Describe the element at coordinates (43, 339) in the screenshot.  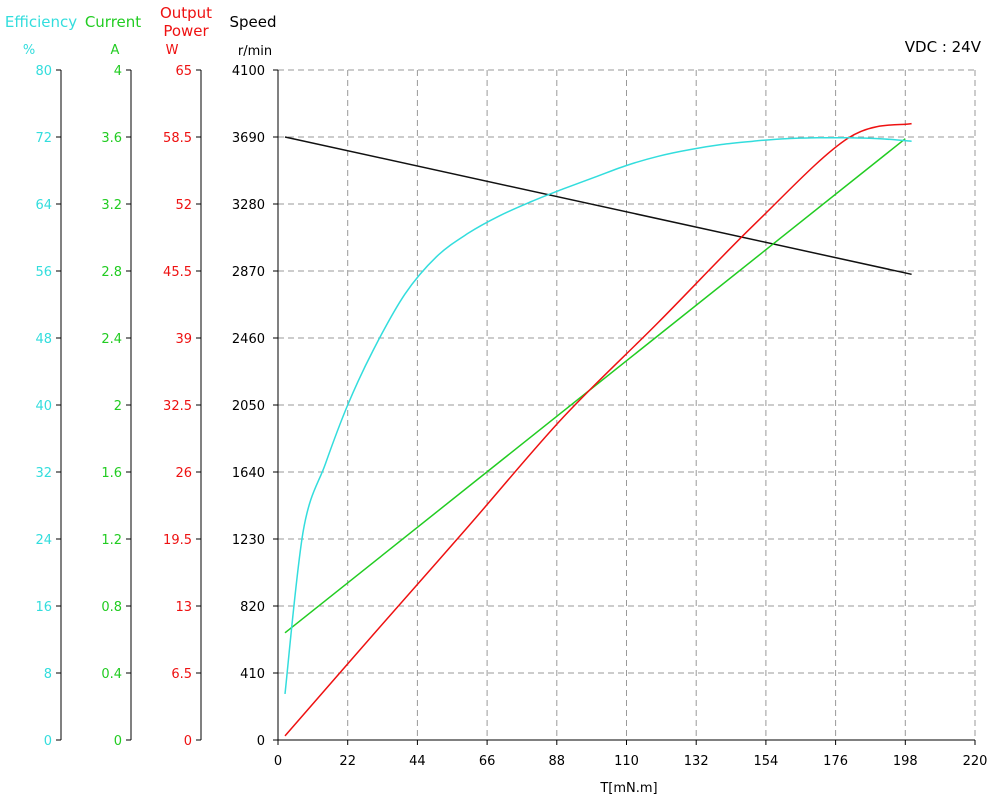
I see `efficiency-tick-label: 48` at that location.